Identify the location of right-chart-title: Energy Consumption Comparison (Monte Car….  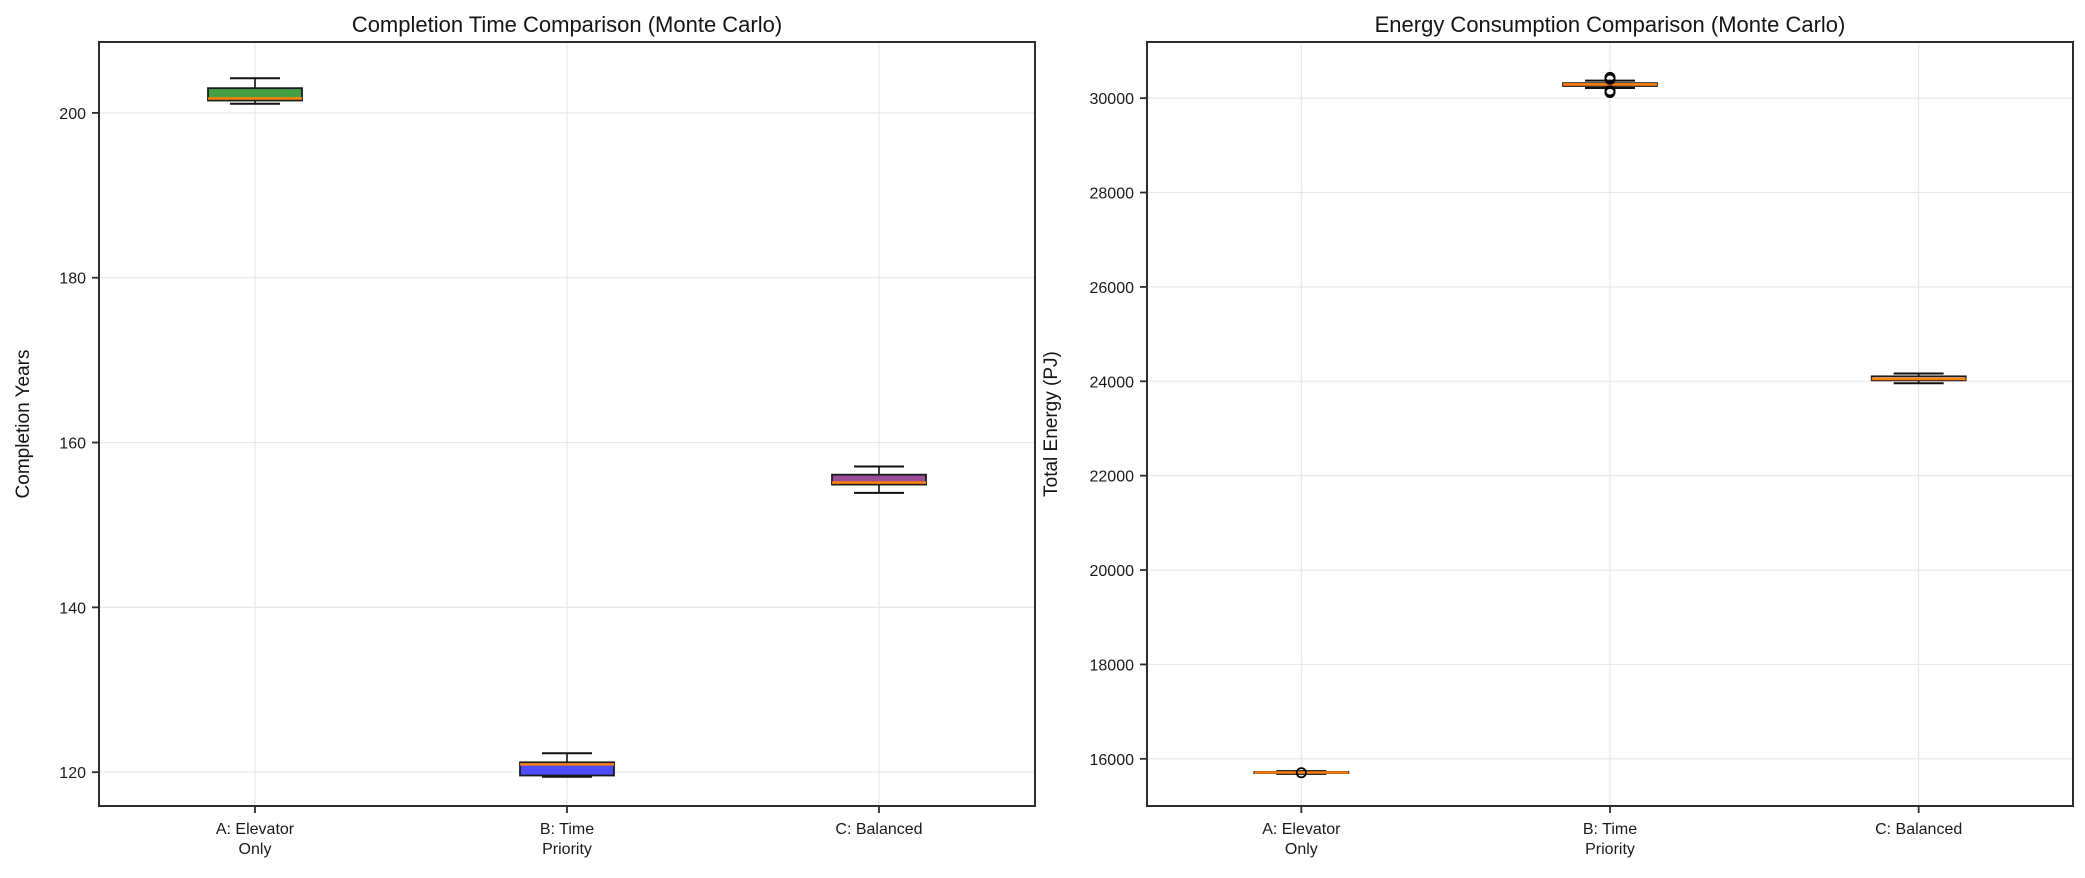
(1610, 24).